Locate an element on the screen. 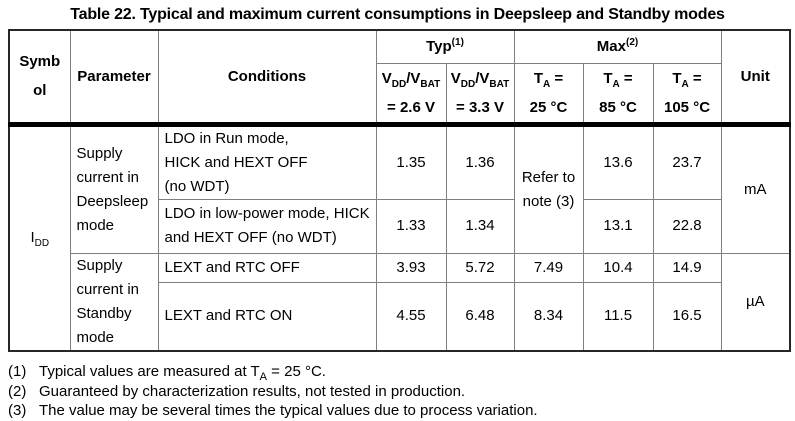  footnote-text-pre: Typical values are measured at T is located at coordinates (149, 371).